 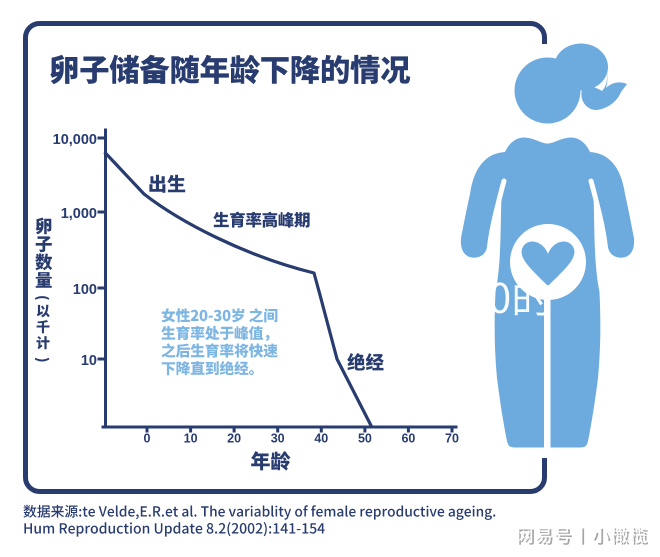 What do you see at coordinates (234, 439) in the screenshot?
I see `svg-text: 20` at bounding box center [234, 439].